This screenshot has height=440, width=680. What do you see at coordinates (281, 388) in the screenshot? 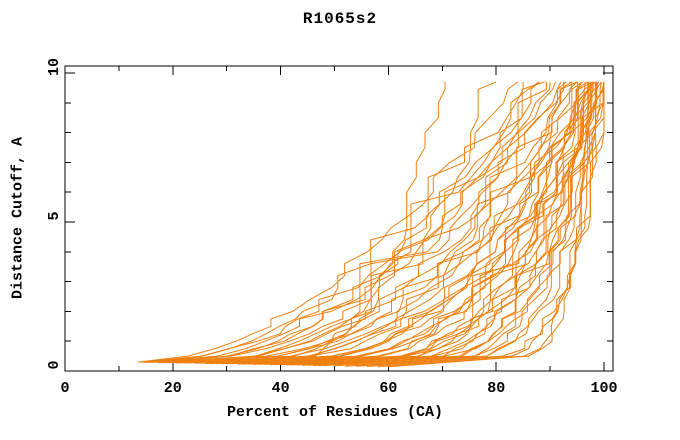
I see `x-tick-label: 40` at bounding box center [281, 388].